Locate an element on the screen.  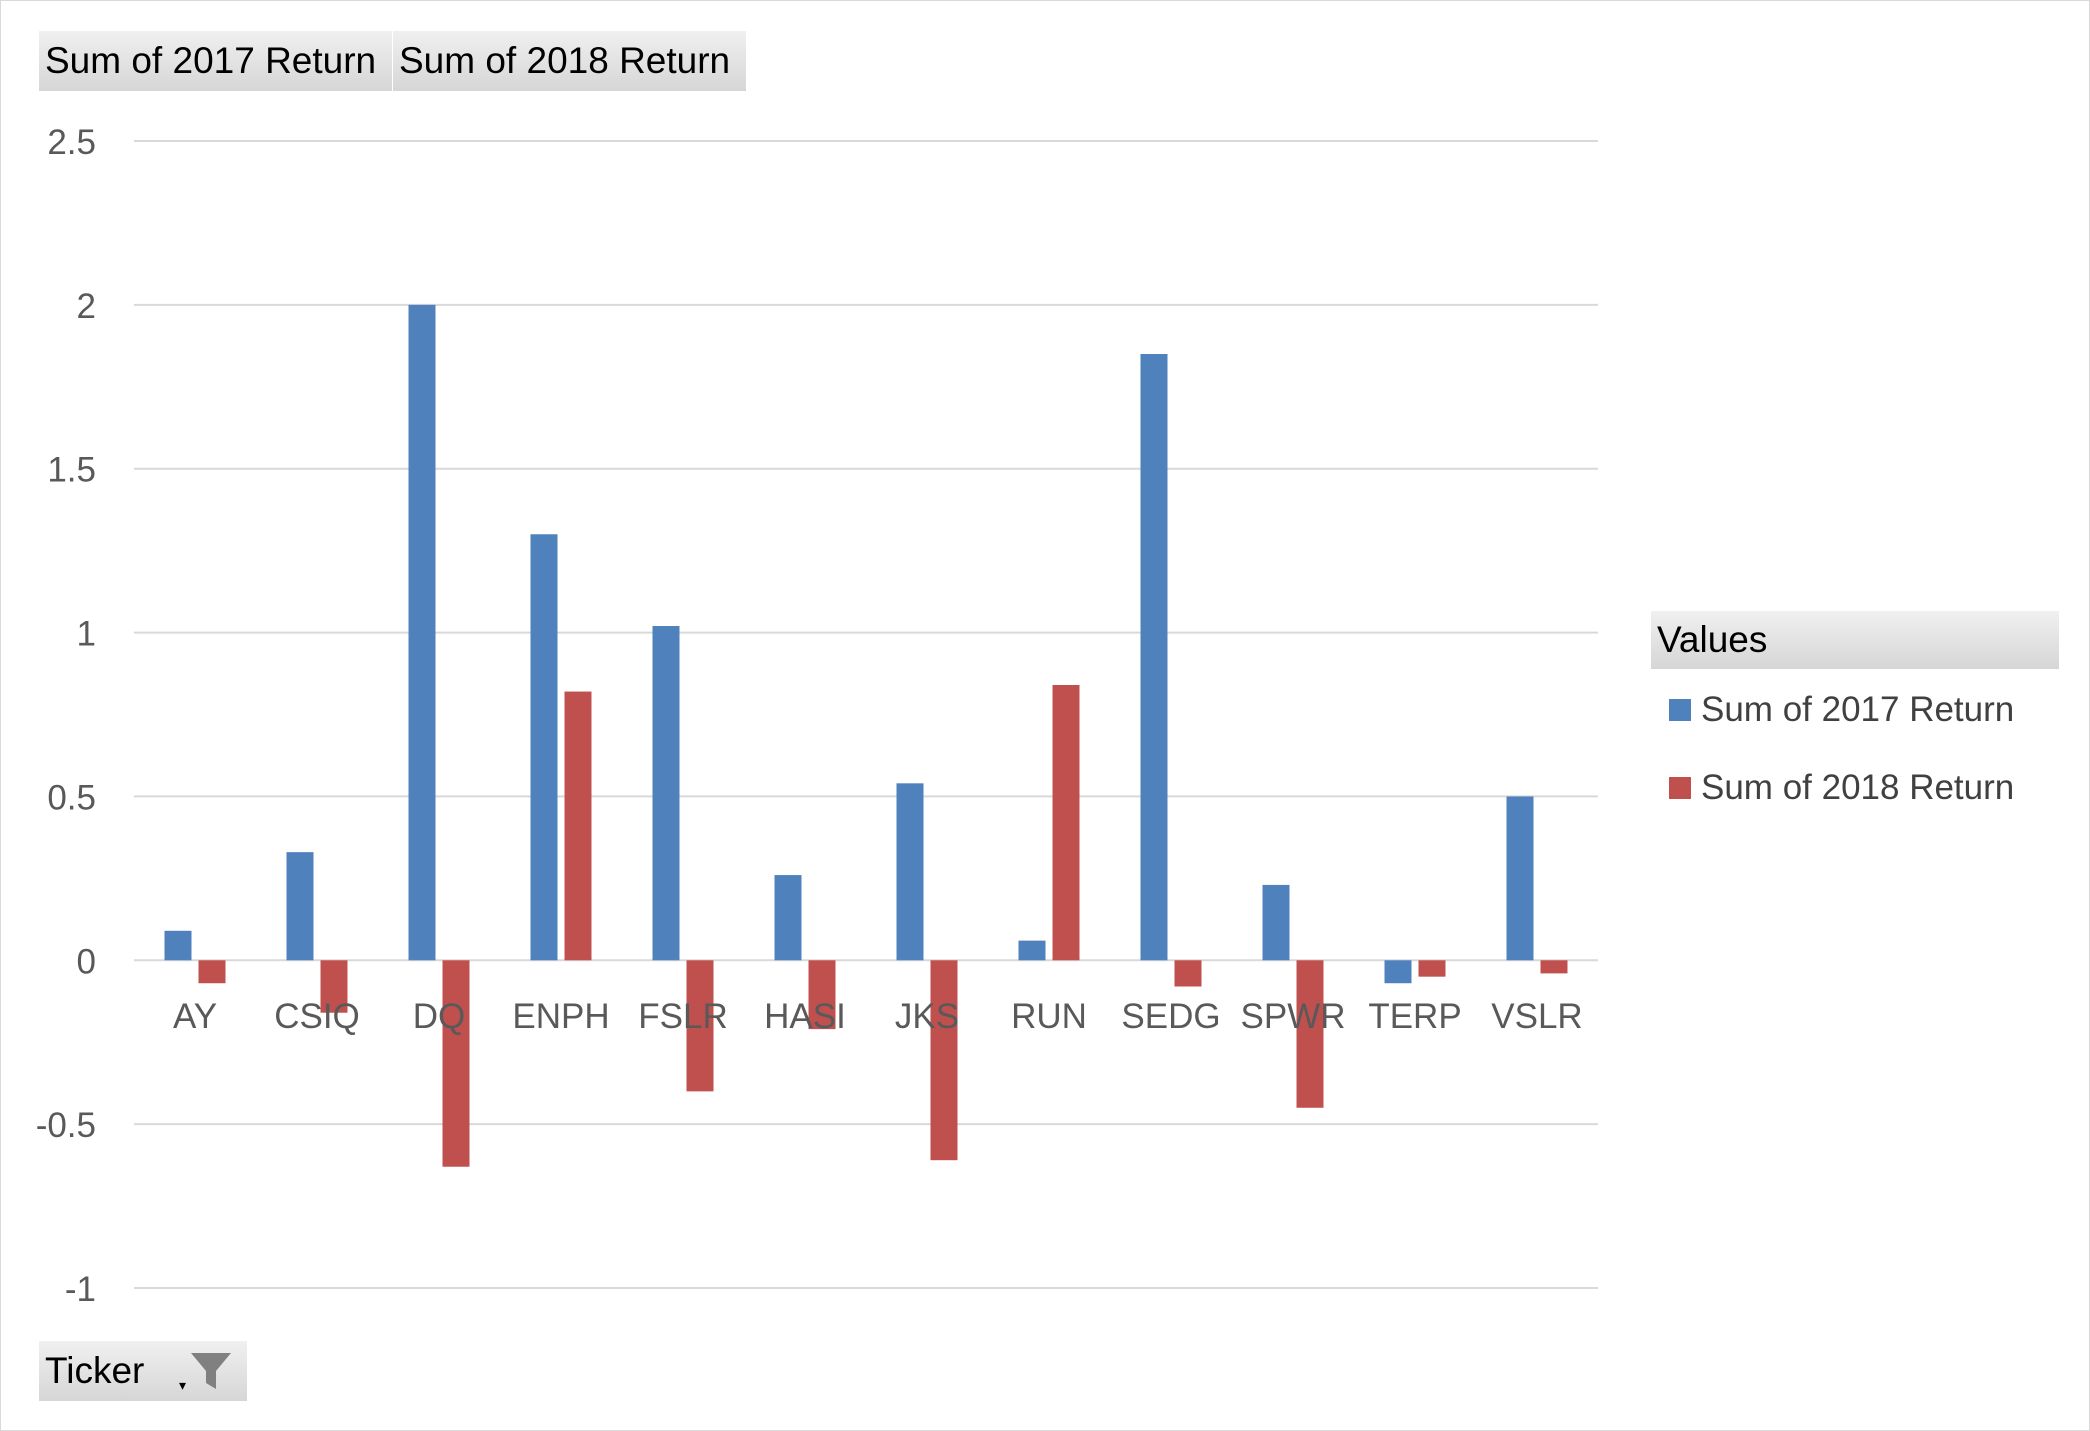
chevron-down-icon: ▾ is located at coordinates (183, 1385).